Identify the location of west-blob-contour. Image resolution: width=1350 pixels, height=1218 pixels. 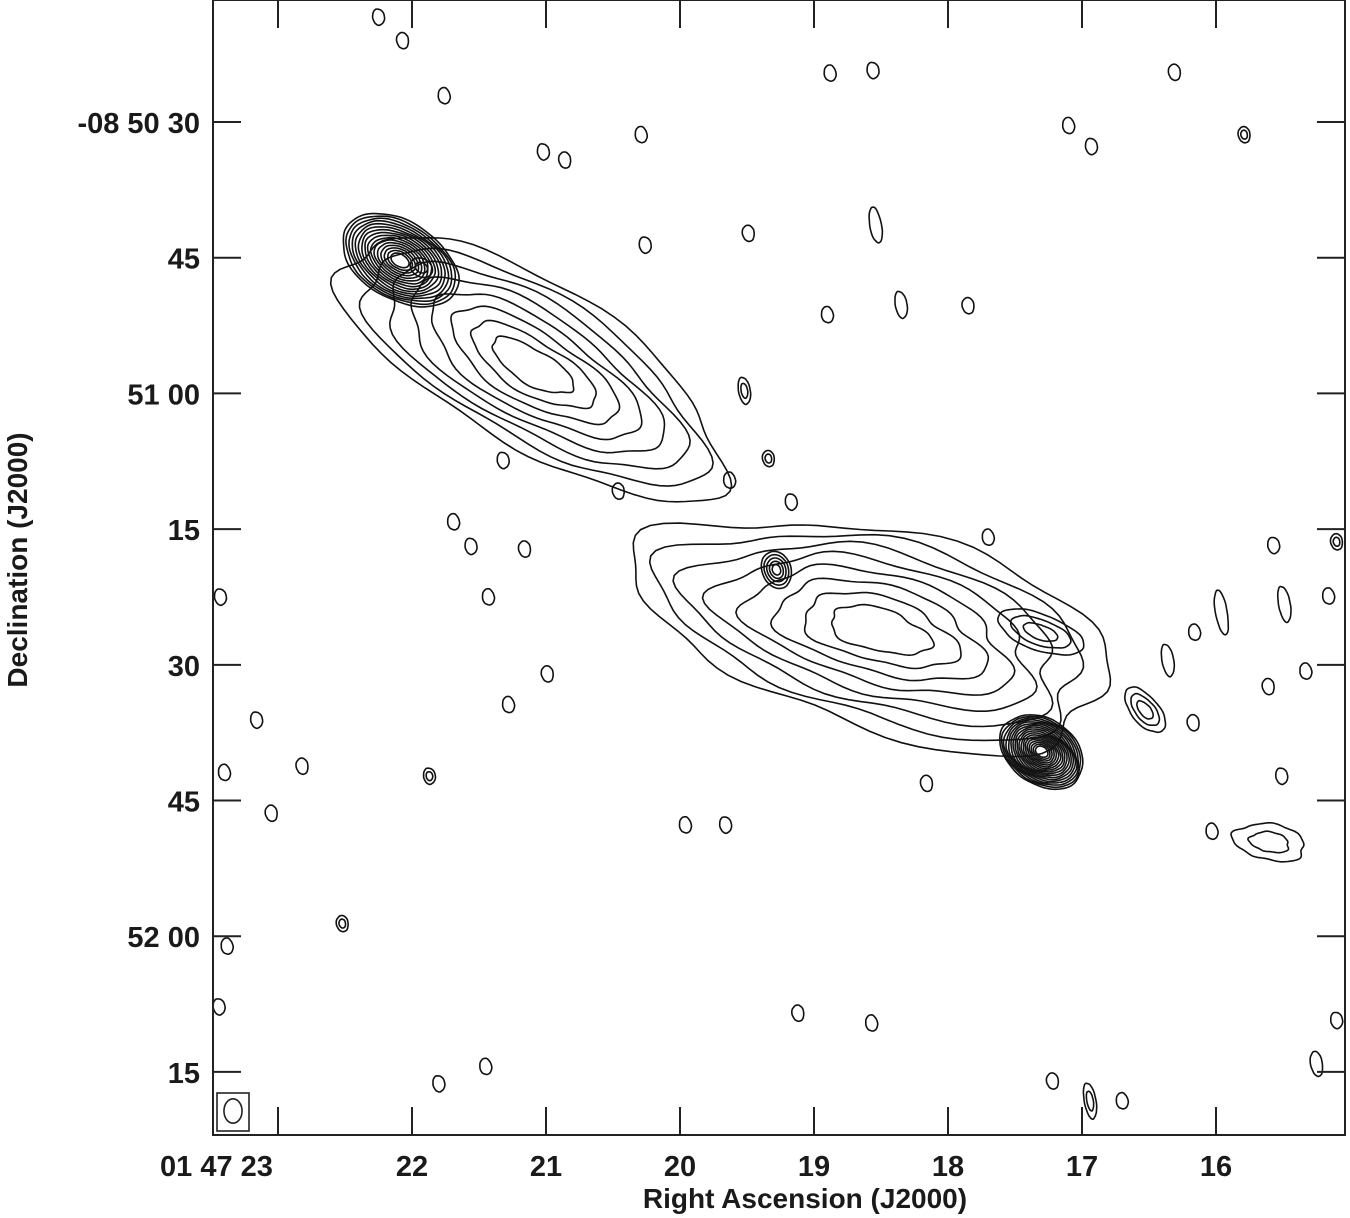
(1040, 632).